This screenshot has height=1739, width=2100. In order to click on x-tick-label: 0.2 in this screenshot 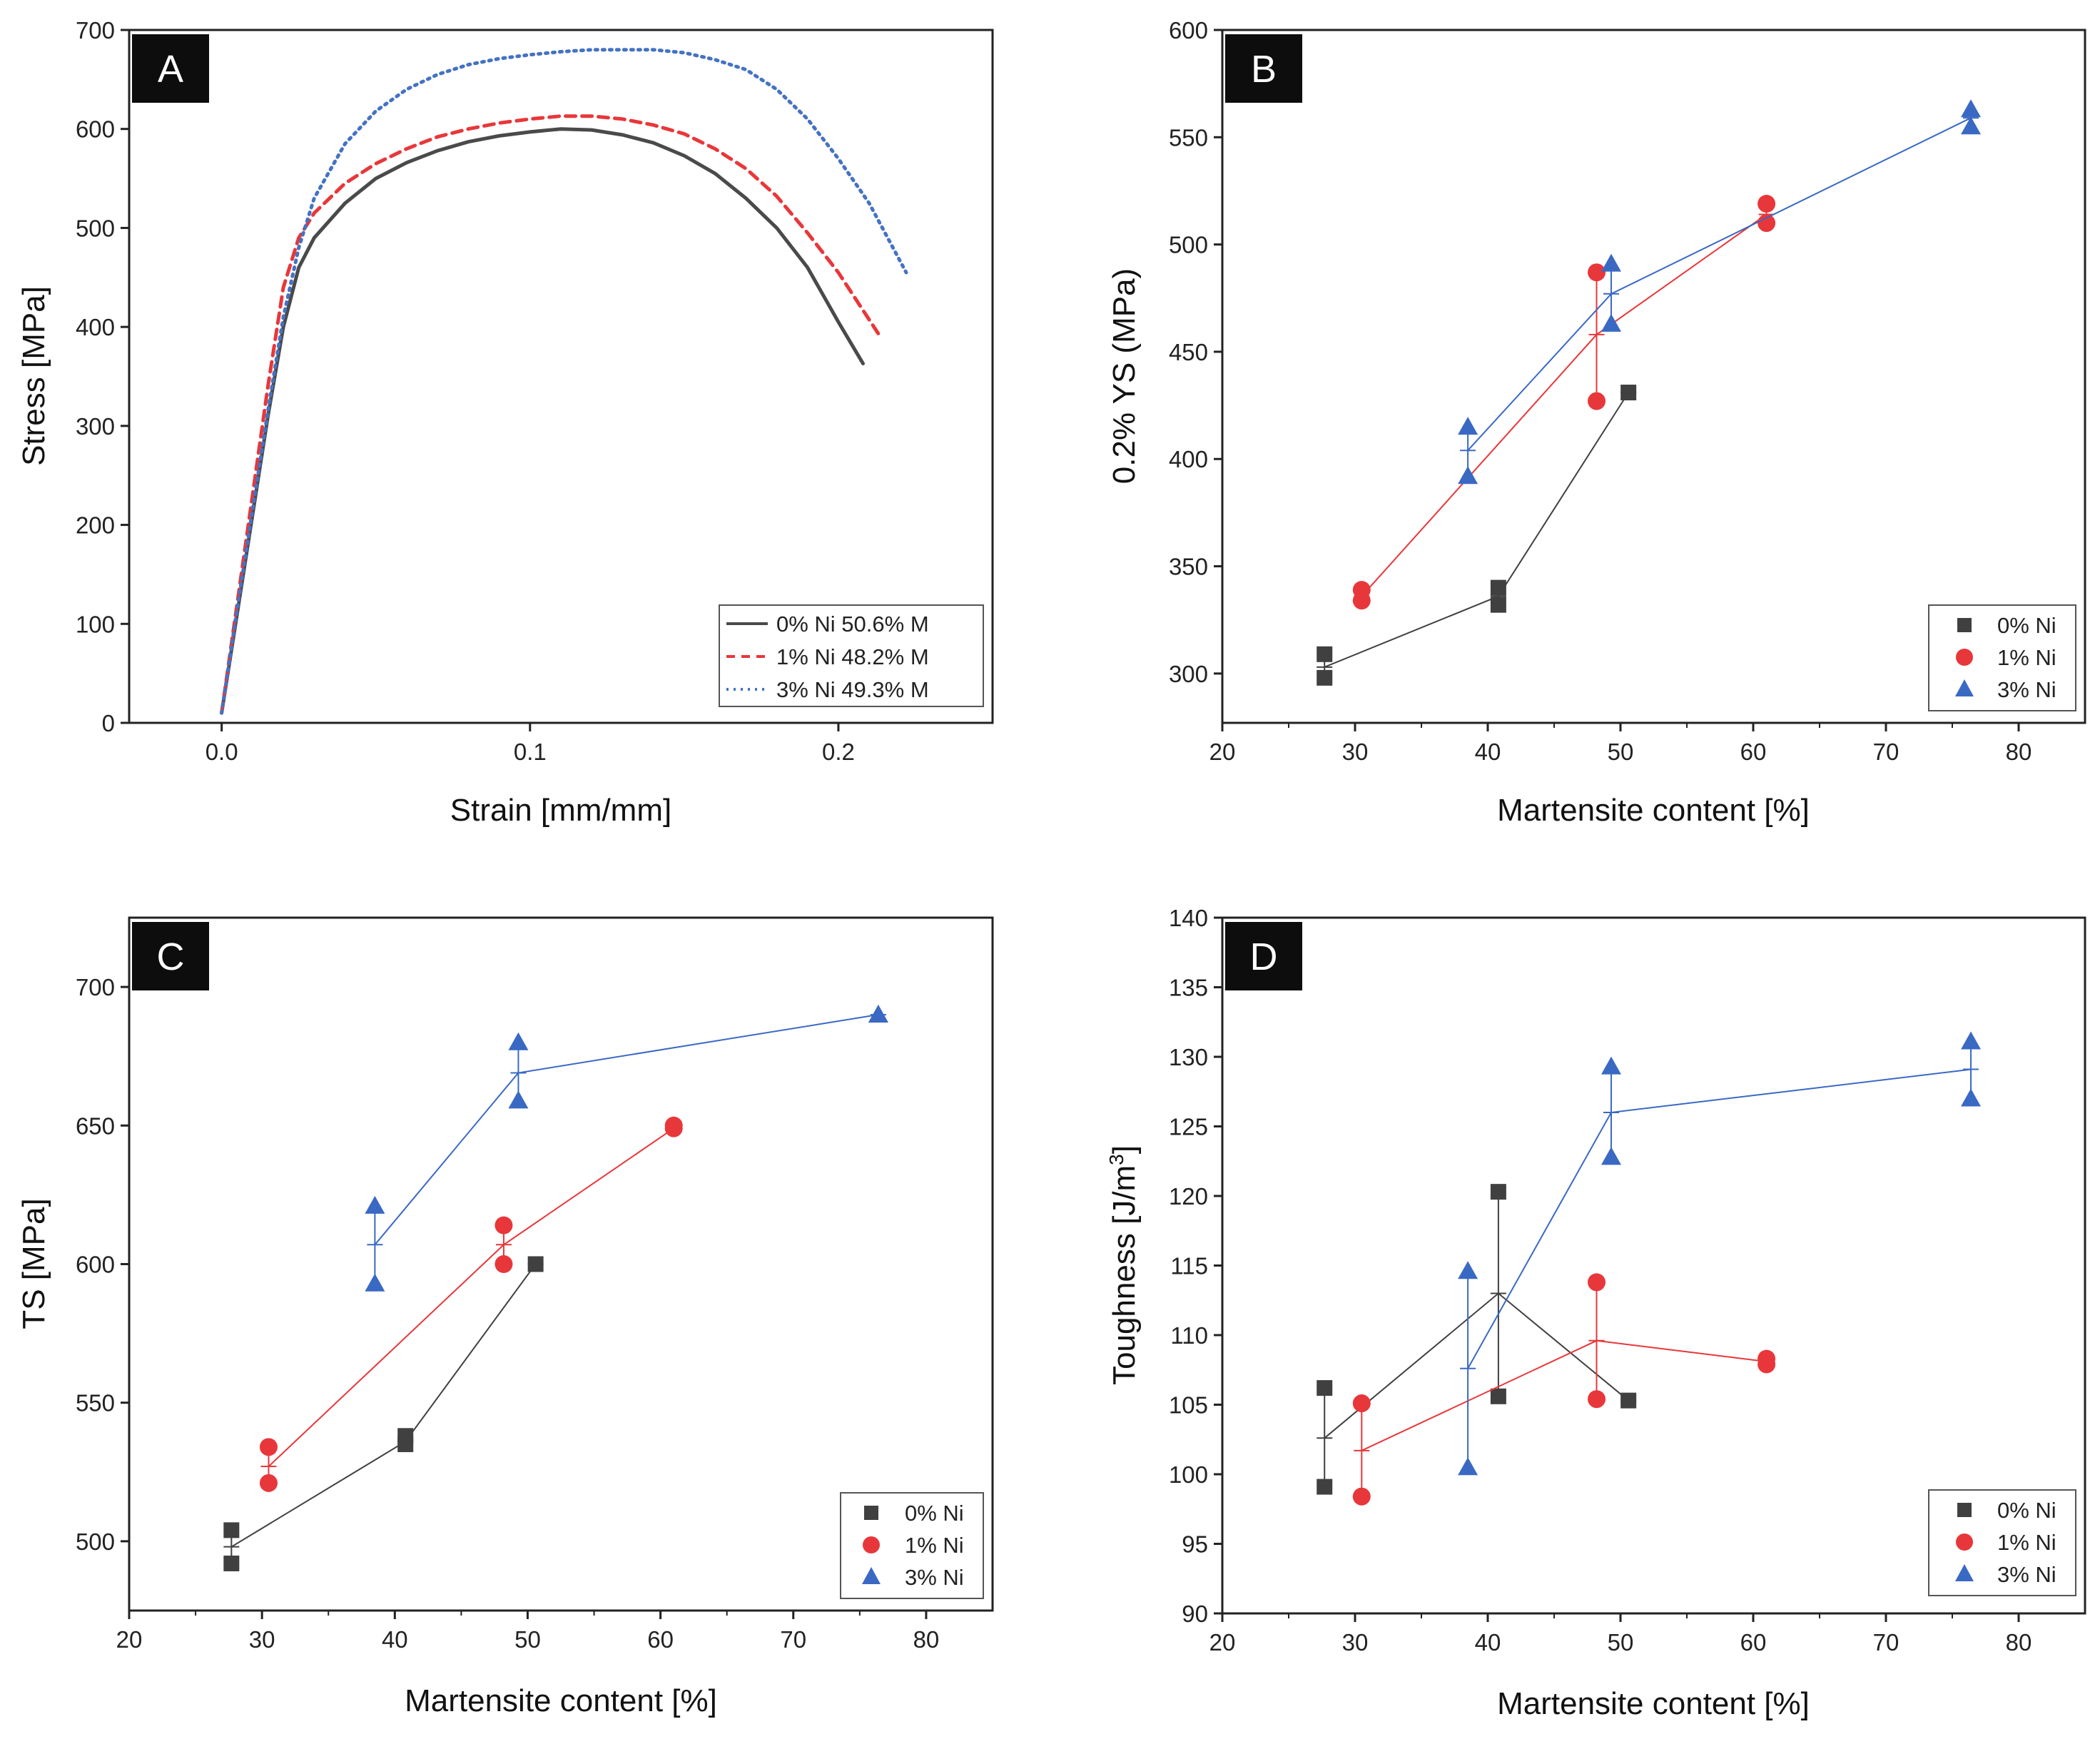, I will do `click(838, 752)`.